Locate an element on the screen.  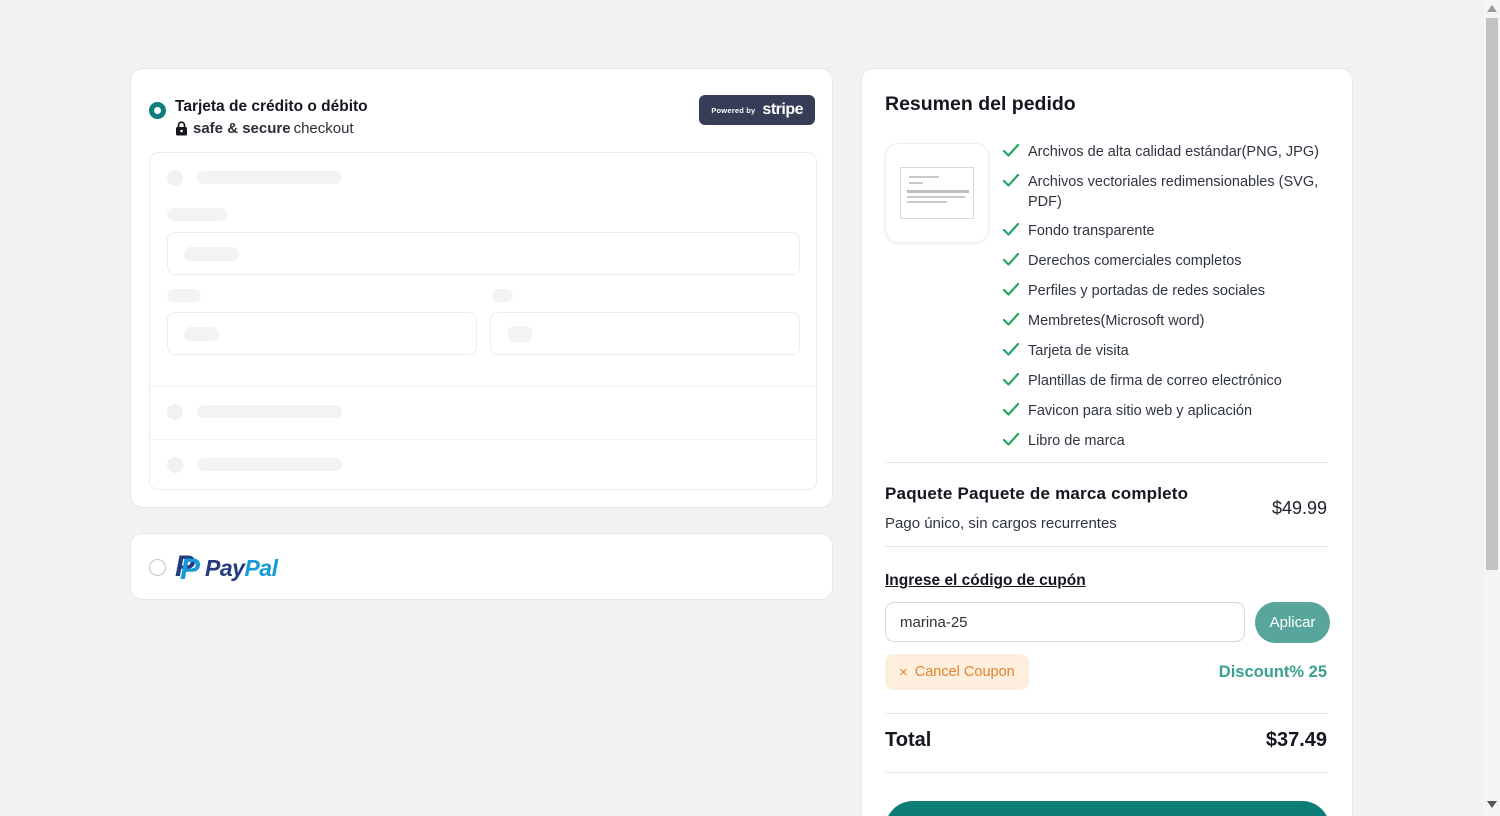
skeleton-input-cvc is located at coordinates (645, 333).